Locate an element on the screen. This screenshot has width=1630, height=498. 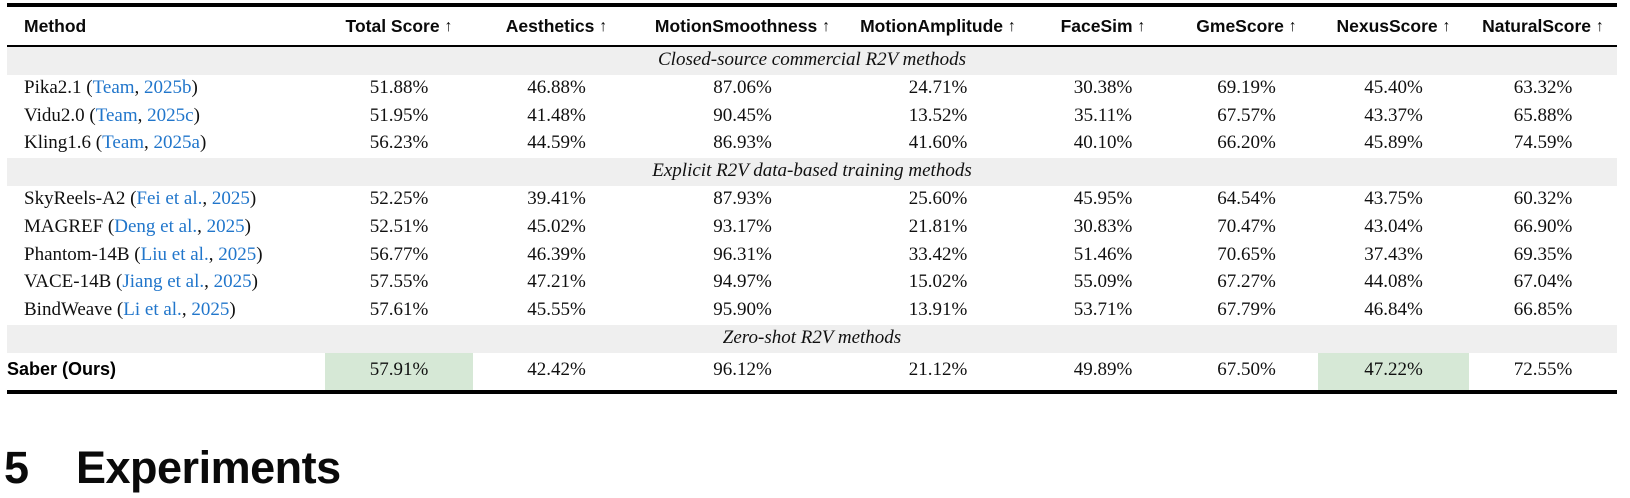
cell-aesthetics: 41.48% is located at coordinates (556, 115).